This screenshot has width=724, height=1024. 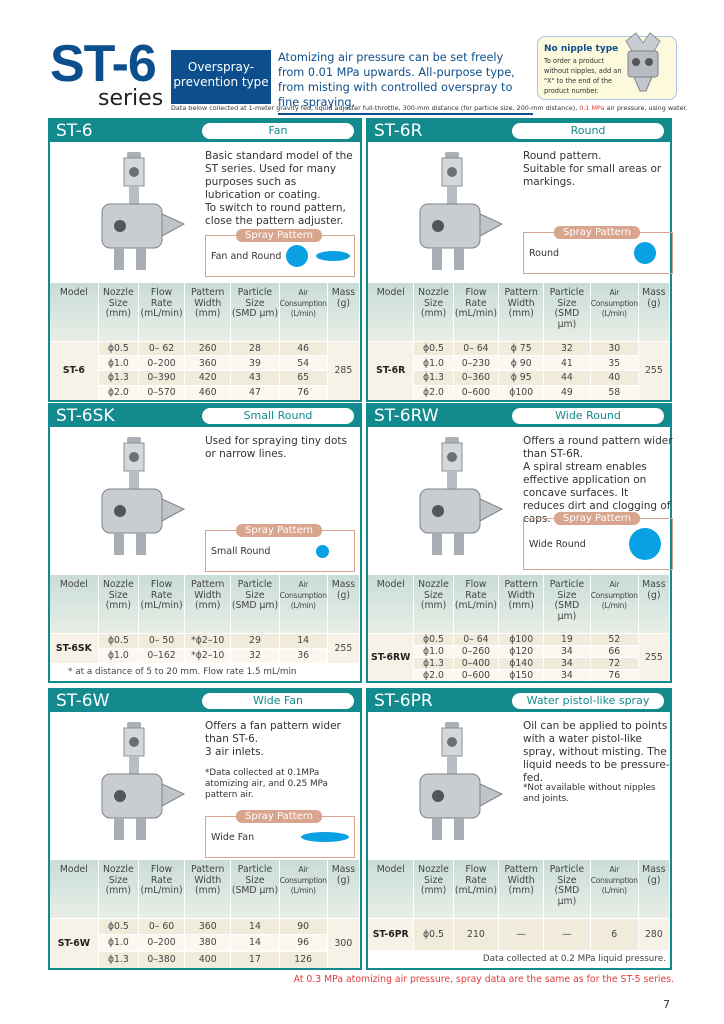 I want to click on type-badge: Overspray- prevention type, so click(x=221, y=77).